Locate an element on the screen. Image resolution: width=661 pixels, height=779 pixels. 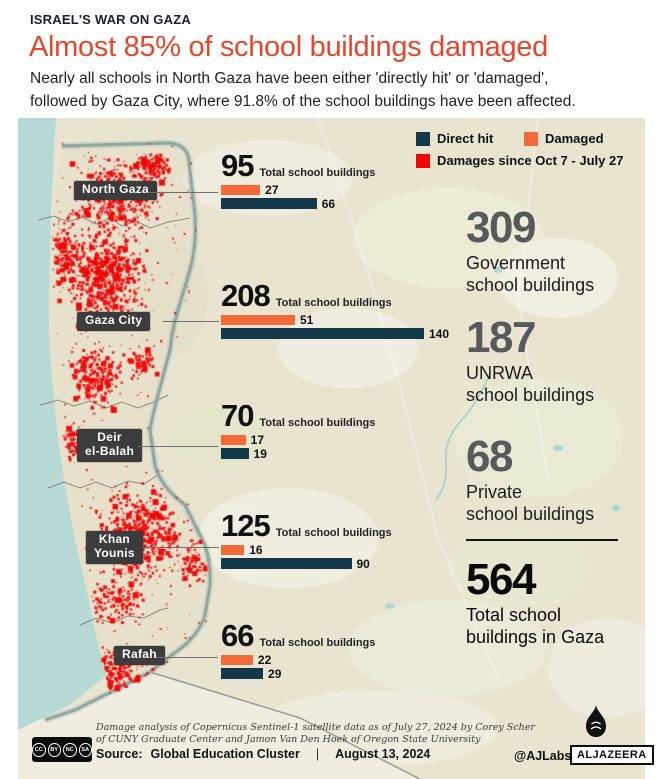
region-chart-deir-el-balah: 70 Total school buildings 17 19 is located at coordinates (351, 429).